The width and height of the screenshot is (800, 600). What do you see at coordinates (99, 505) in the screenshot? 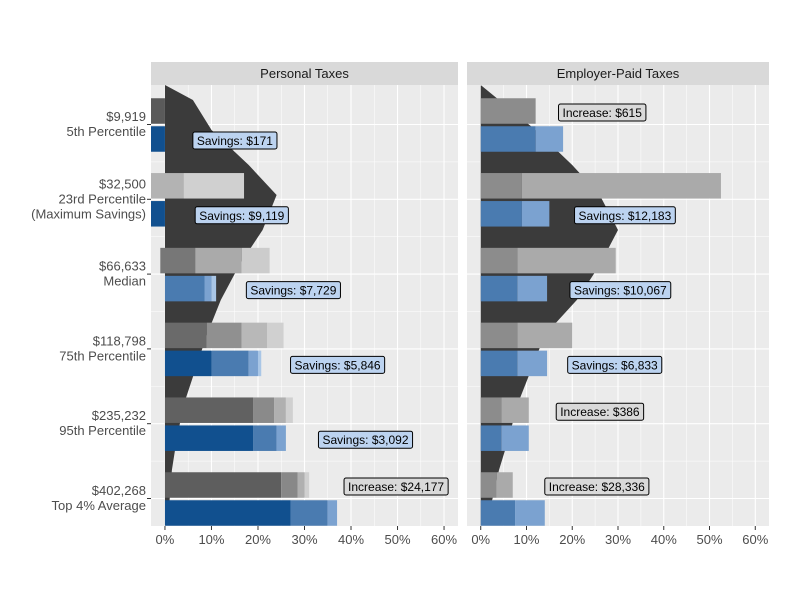
I see `category-name-label: Top 4% Average` at bounding box center [99, 505].